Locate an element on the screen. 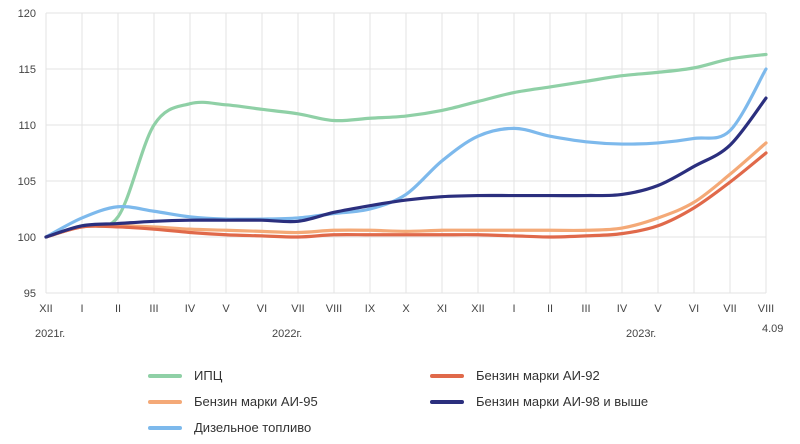 The image size is (800, 444). y-tick-label: 110 is located at coordinates (27, 126).